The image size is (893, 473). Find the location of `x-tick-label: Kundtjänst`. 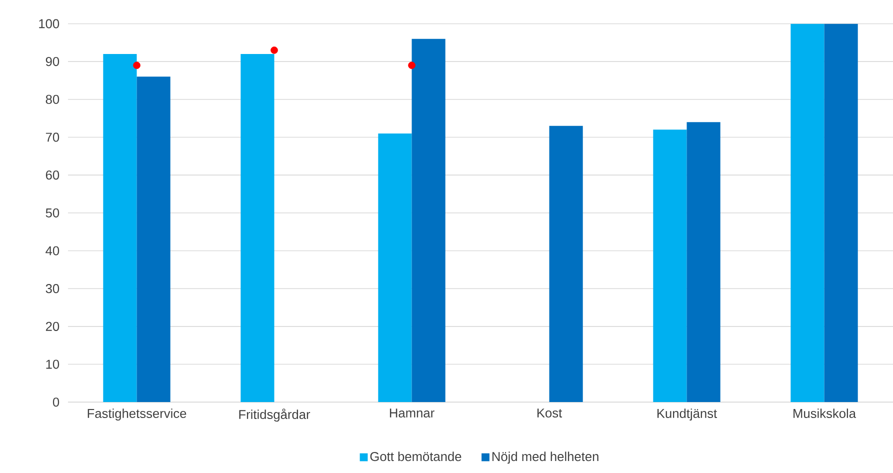

x-tick-label: Kundtjänst is located at coordinates (687, 414).